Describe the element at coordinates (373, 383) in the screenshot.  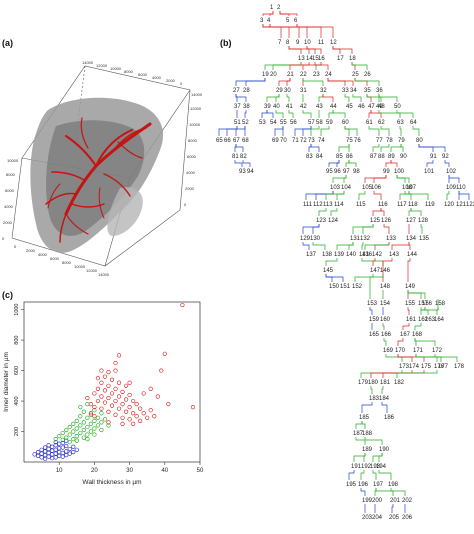
I see `tree-node-label: 180` at that location.